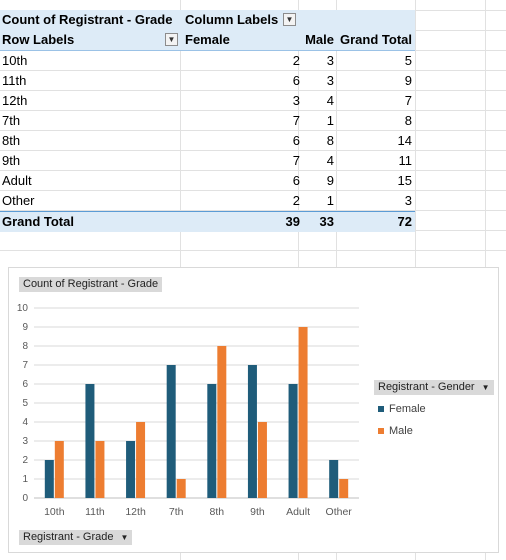 Image resolution: width=506 pixels, height=560 pixels. What do you see at coordinates (76, 537) in the screenshot?
I see `axis-field-button: Registrant - Grade ▼` at bounding box center [76, 537].